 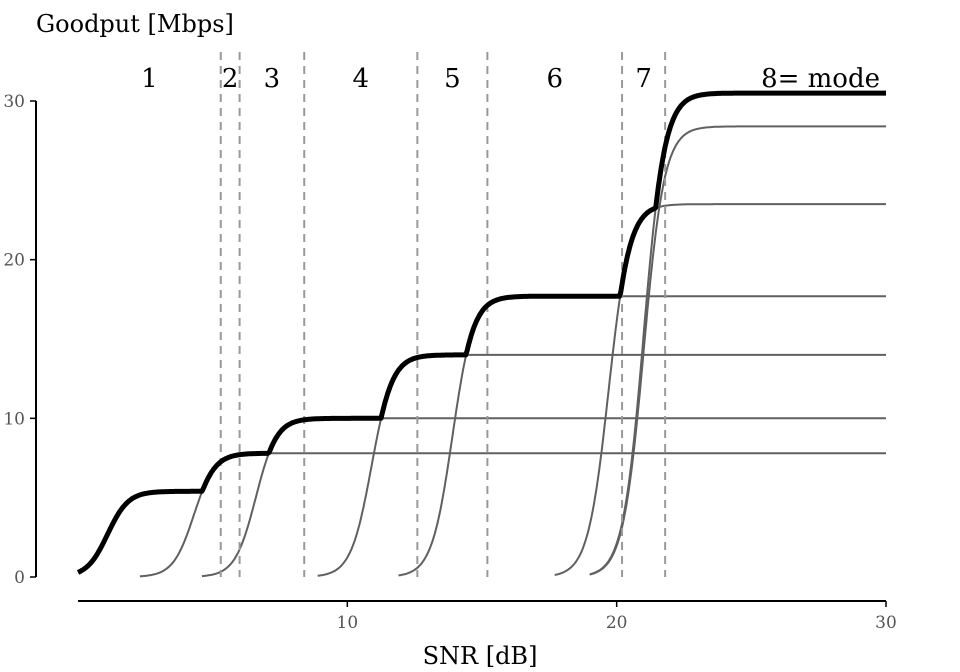 I want to click on x-ticks: 10 20 30, so click(x=617, y=617).